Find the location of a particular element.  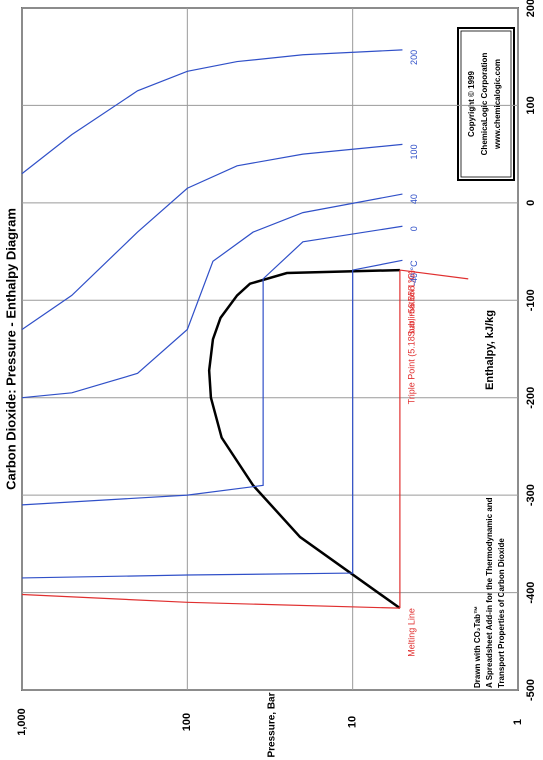

series-label: Triple Point (5.18 bar, -56.558 °C) is located at coordinates (411, 337).